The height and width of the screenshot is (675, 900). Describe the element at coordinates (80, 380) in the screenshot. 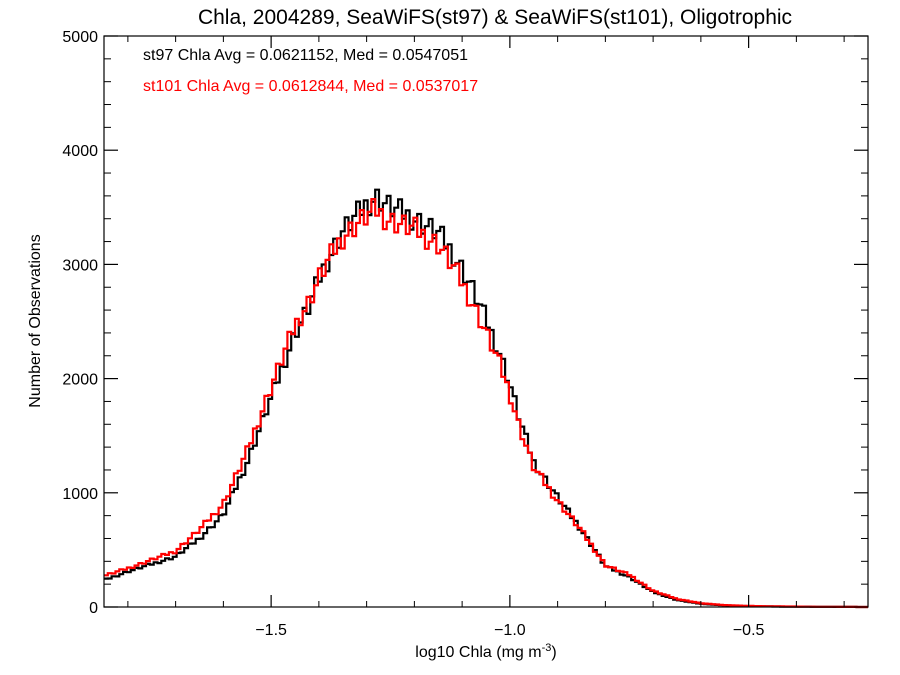

I see `y-tick-label: 2000` at that location.